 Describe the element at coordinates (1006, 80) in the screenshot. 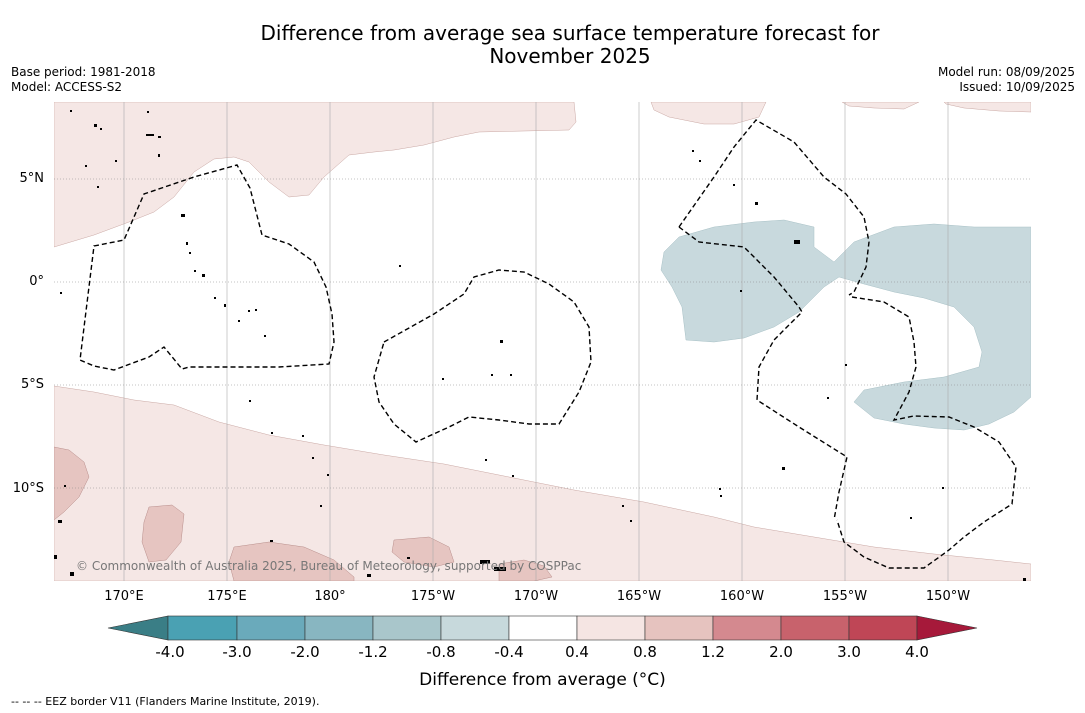

I see `meta-right: Model run: 08/09/2025 Issued: 10/09/2025` at that location.